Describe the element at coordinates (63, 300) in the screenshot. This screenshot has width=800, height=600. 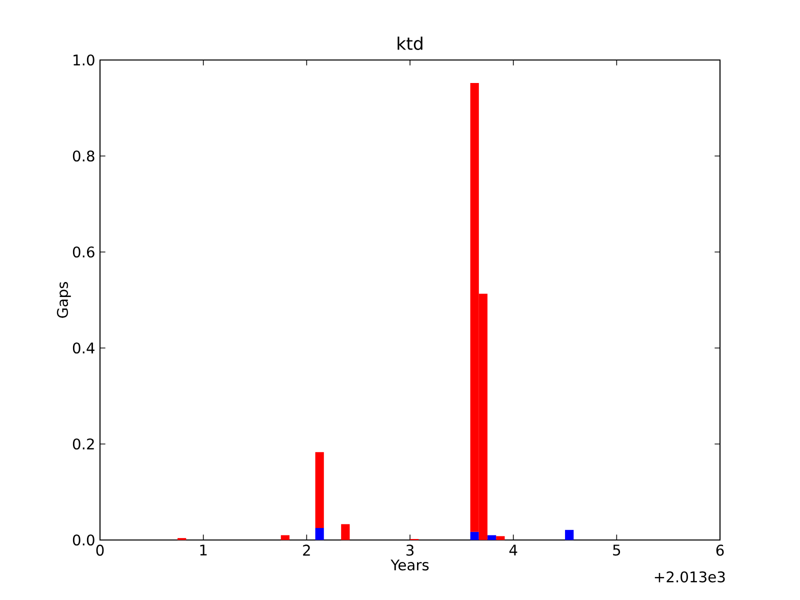
I see `y-axis-title: Gaps` at that location.